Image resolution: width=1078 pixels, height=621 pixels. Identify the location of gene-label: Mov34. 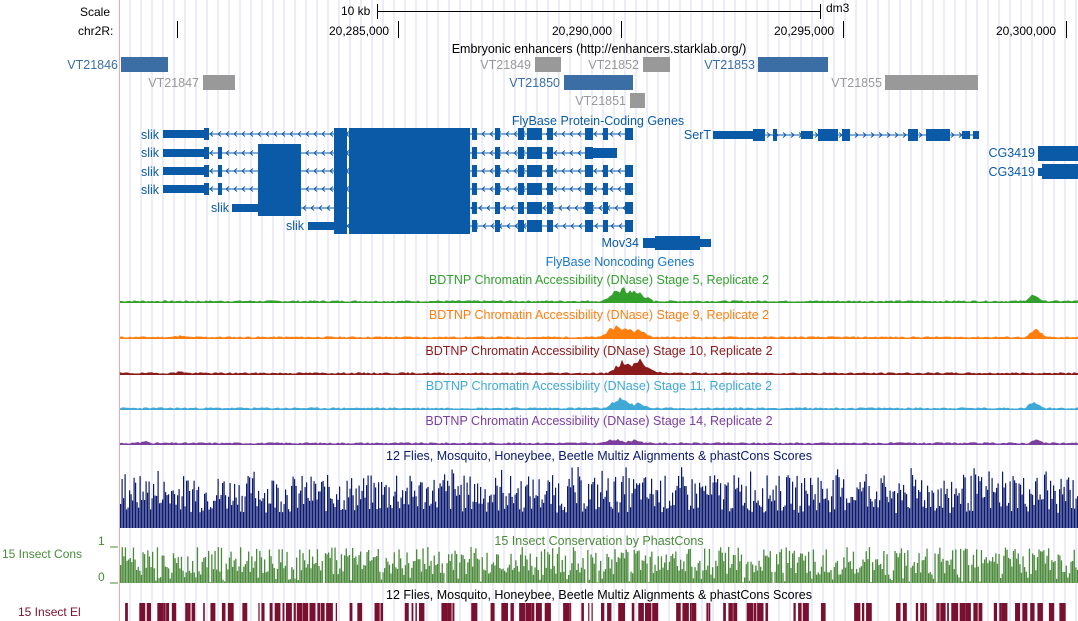
(620, 243).